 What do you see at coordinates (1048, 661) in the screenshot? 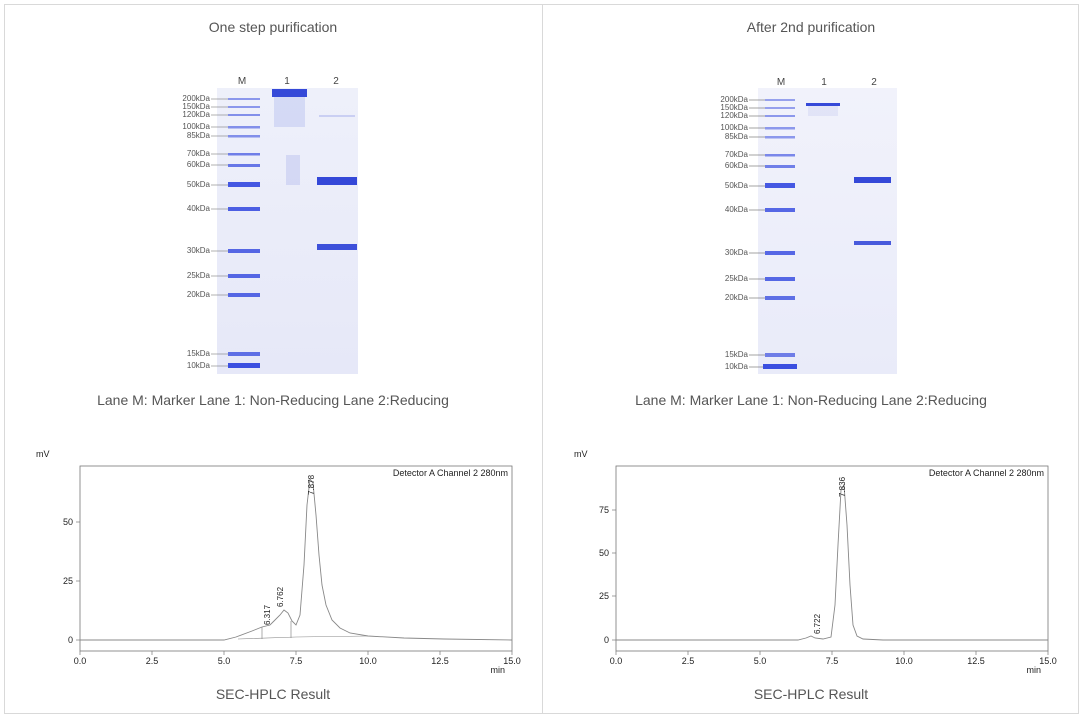
I see `x-tick-label: 15.0` at bounding box center [1048, 661].